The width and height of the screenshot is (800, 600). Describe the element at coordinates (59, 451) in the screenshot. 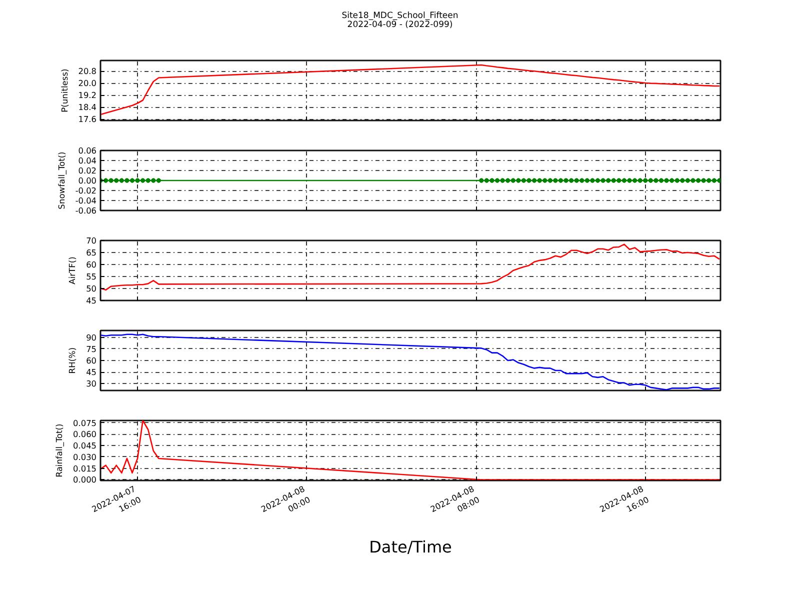

I see `y-axis-title: Rainfall_Tot()` at that location.